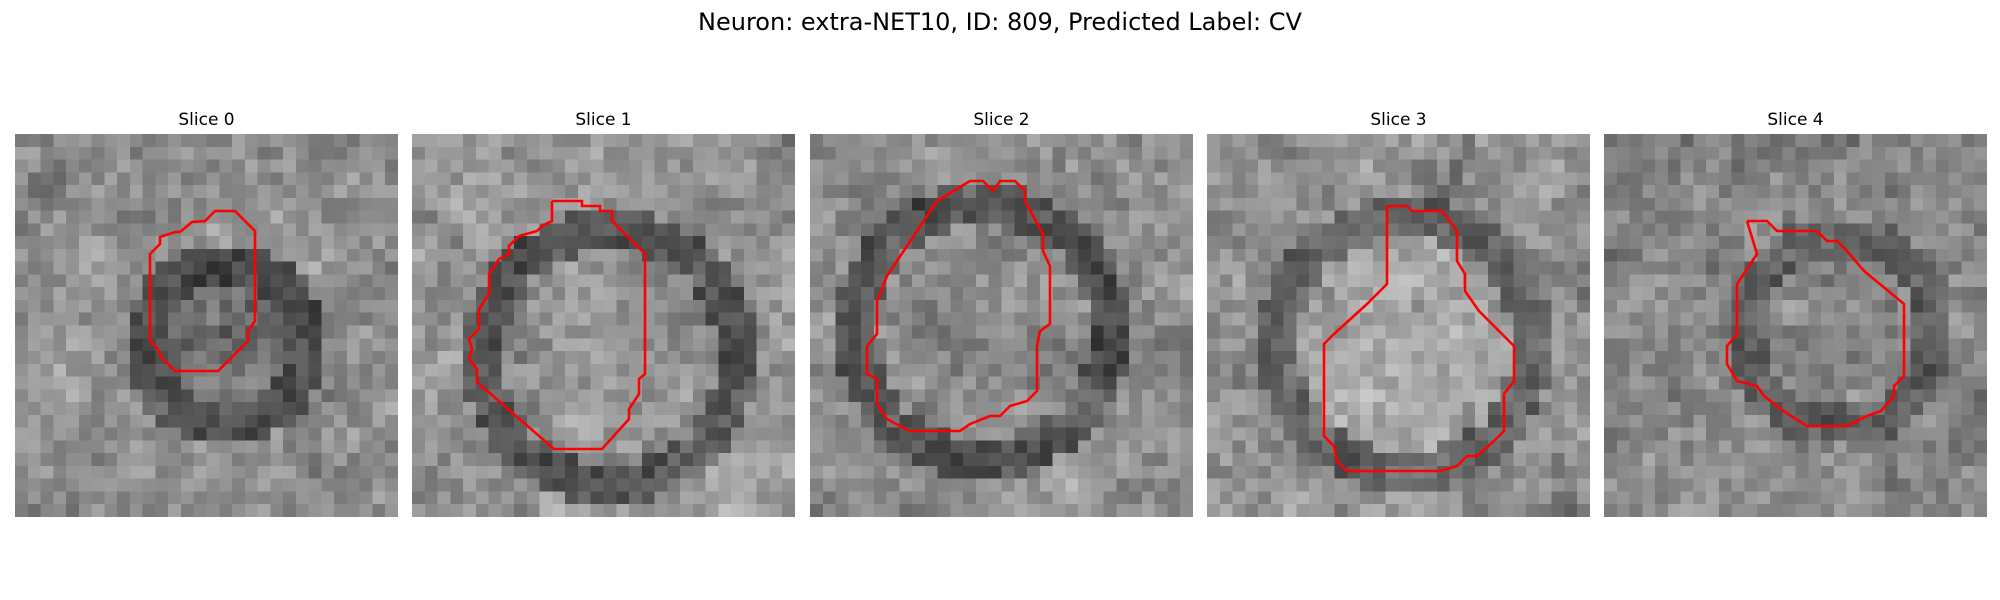 Image resolution: width=2000 pixels, height=600 pixels. I want to click on slice-panel-4: Slice 4, so click(1795, 313).